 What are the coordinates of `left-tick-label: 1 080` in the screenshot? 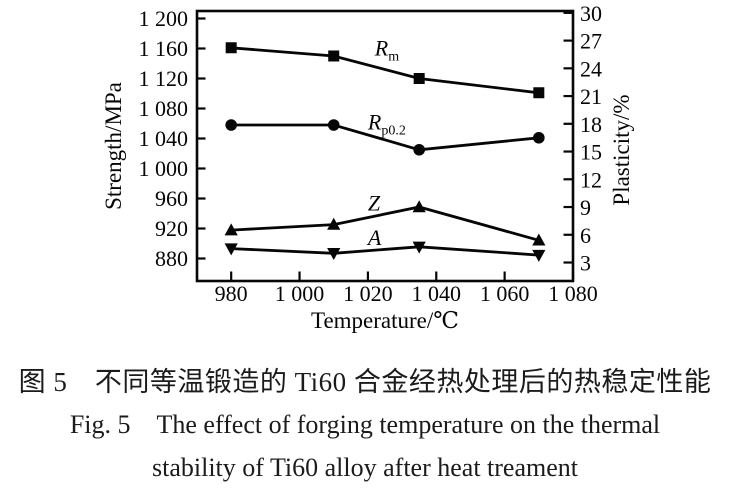 It's located at (164, 108).